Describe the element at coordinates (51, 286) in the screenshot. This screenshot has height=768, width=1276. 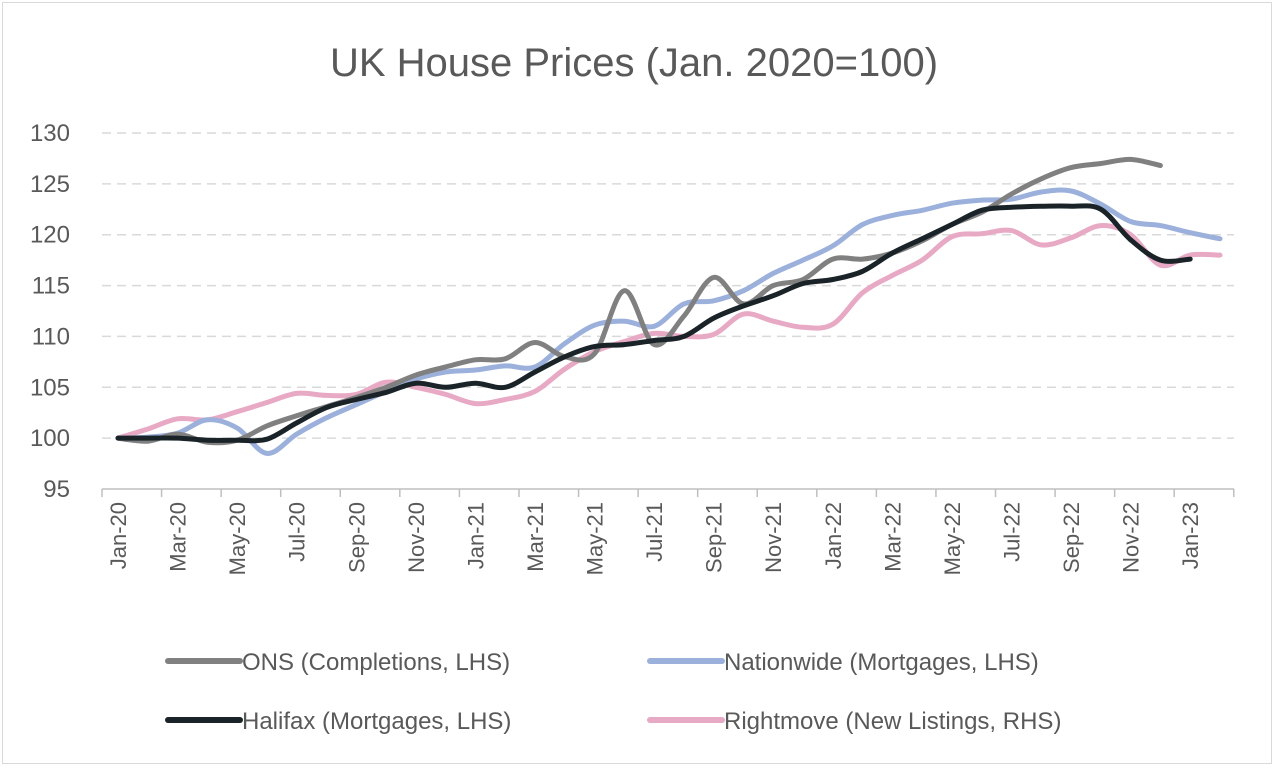
I see `y-tick-label: 115` at that location.